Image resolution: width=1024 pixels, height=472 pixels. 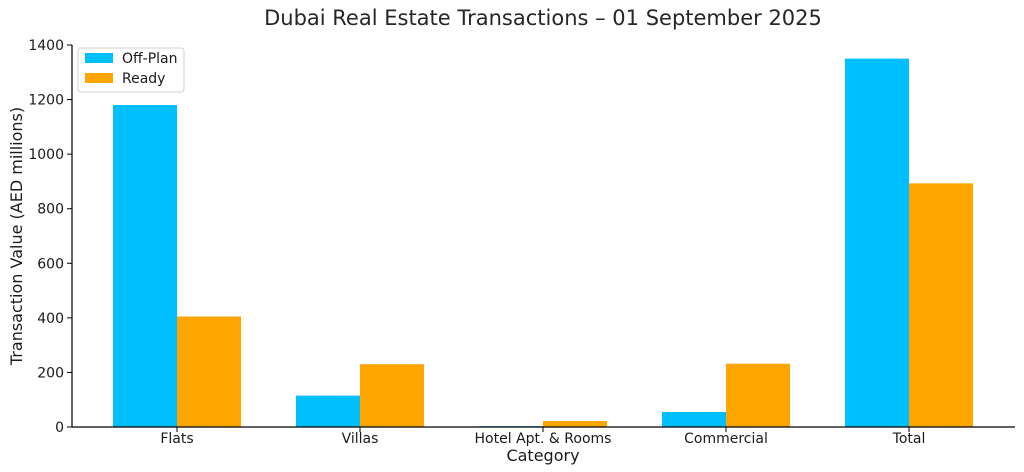 I want to click on y-tick-label: 1000, so click(x=46, y=155).